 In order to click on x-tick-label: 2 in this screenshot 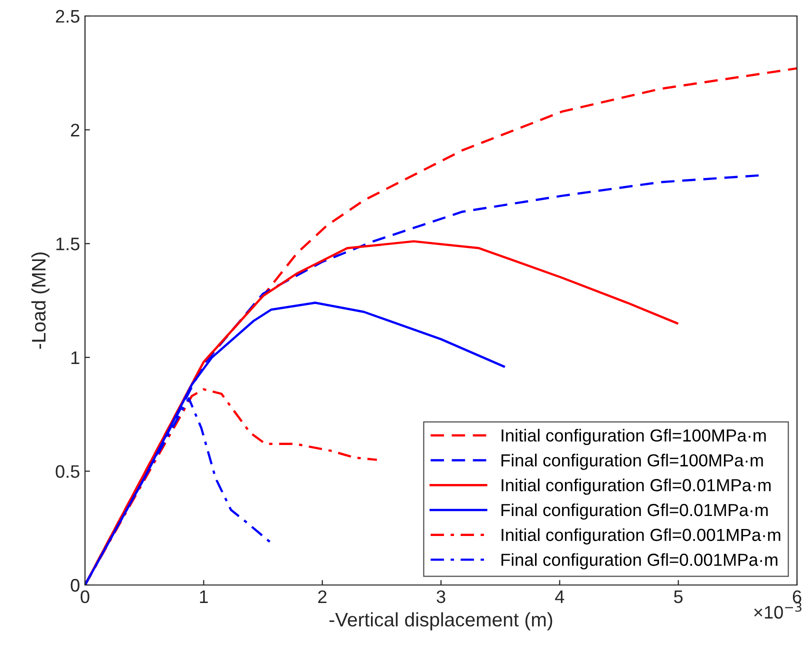, I will do `click(322, 596)`.